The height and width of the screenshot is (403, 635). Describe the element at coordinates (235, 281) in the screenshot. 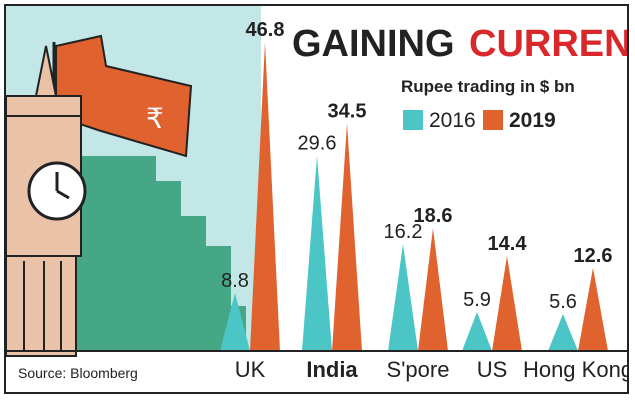

I see `value-label-2016-uk: 8.8` at that location.